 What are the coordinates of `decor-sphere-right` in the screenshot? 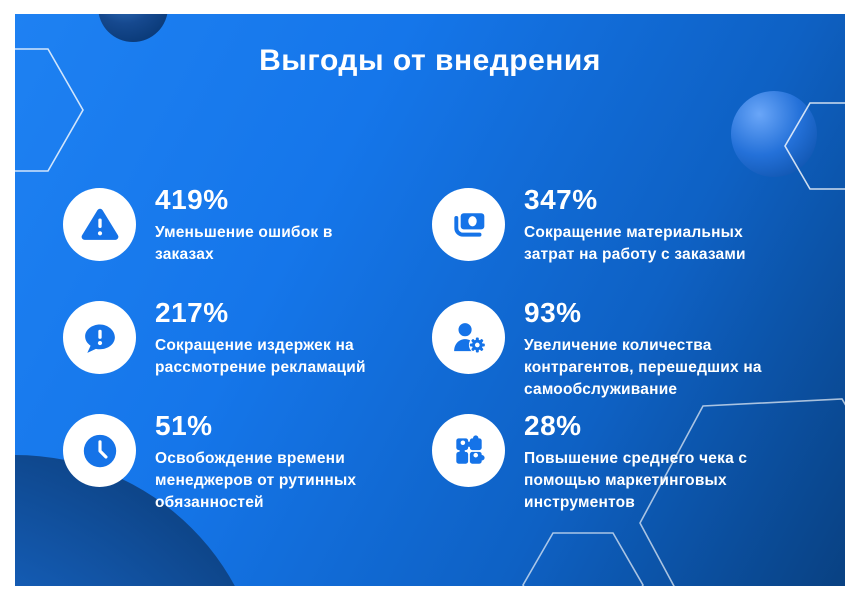 It's located at (774, 134).